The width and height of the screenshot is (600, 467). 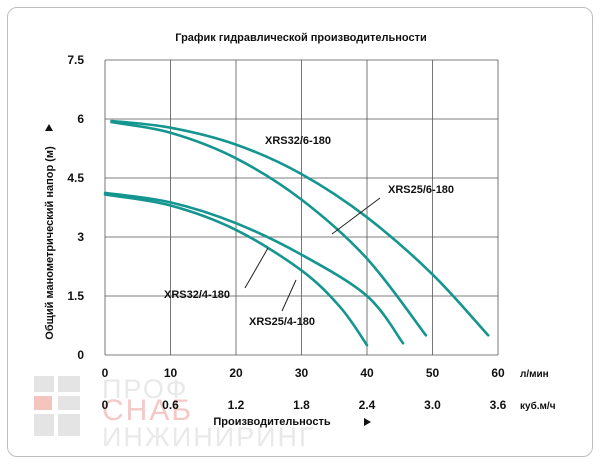 What do you see at coordinates (301, 38) in the screenshot?
I see `chart-title: График гидравлической производительности` at bounding box center [301, 38].